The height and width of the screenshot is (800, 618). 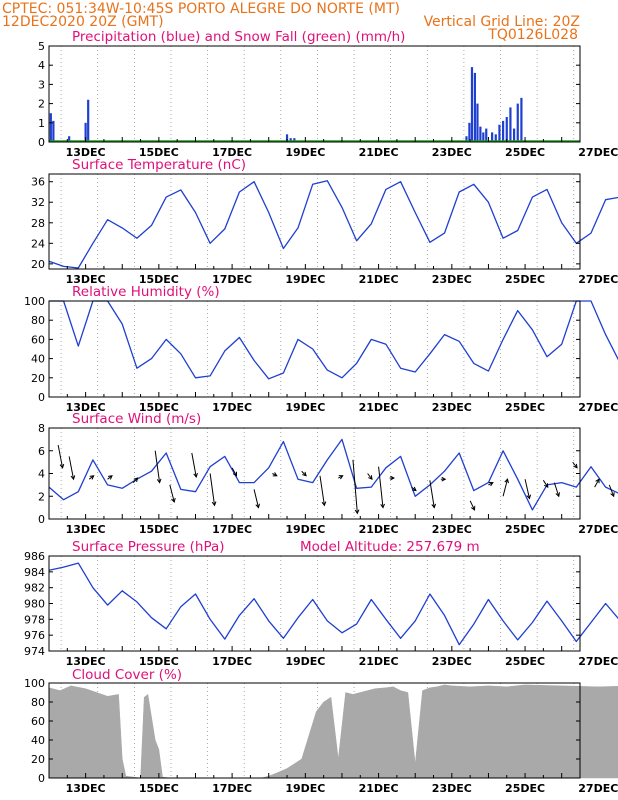 What do you see at coordinates (34, 572) in the screenshot?
I see `y-tick-label: 984` at bounding box center [34, 572].